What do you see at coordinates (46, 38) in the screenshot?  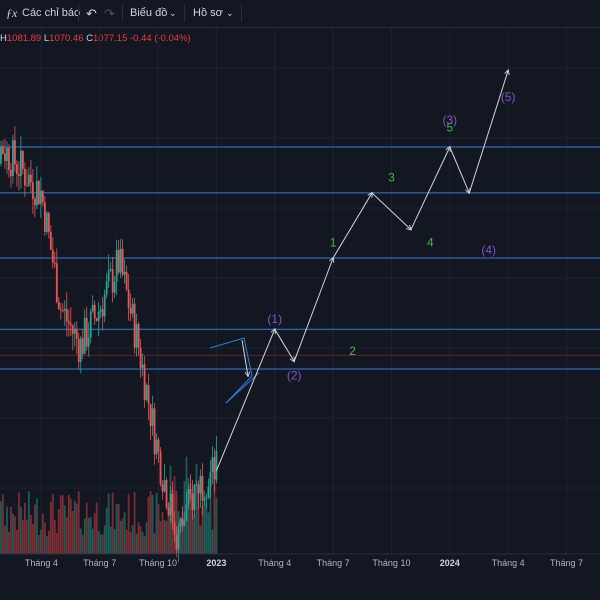 I see `low-key: L` at bounding box center [46, 38].